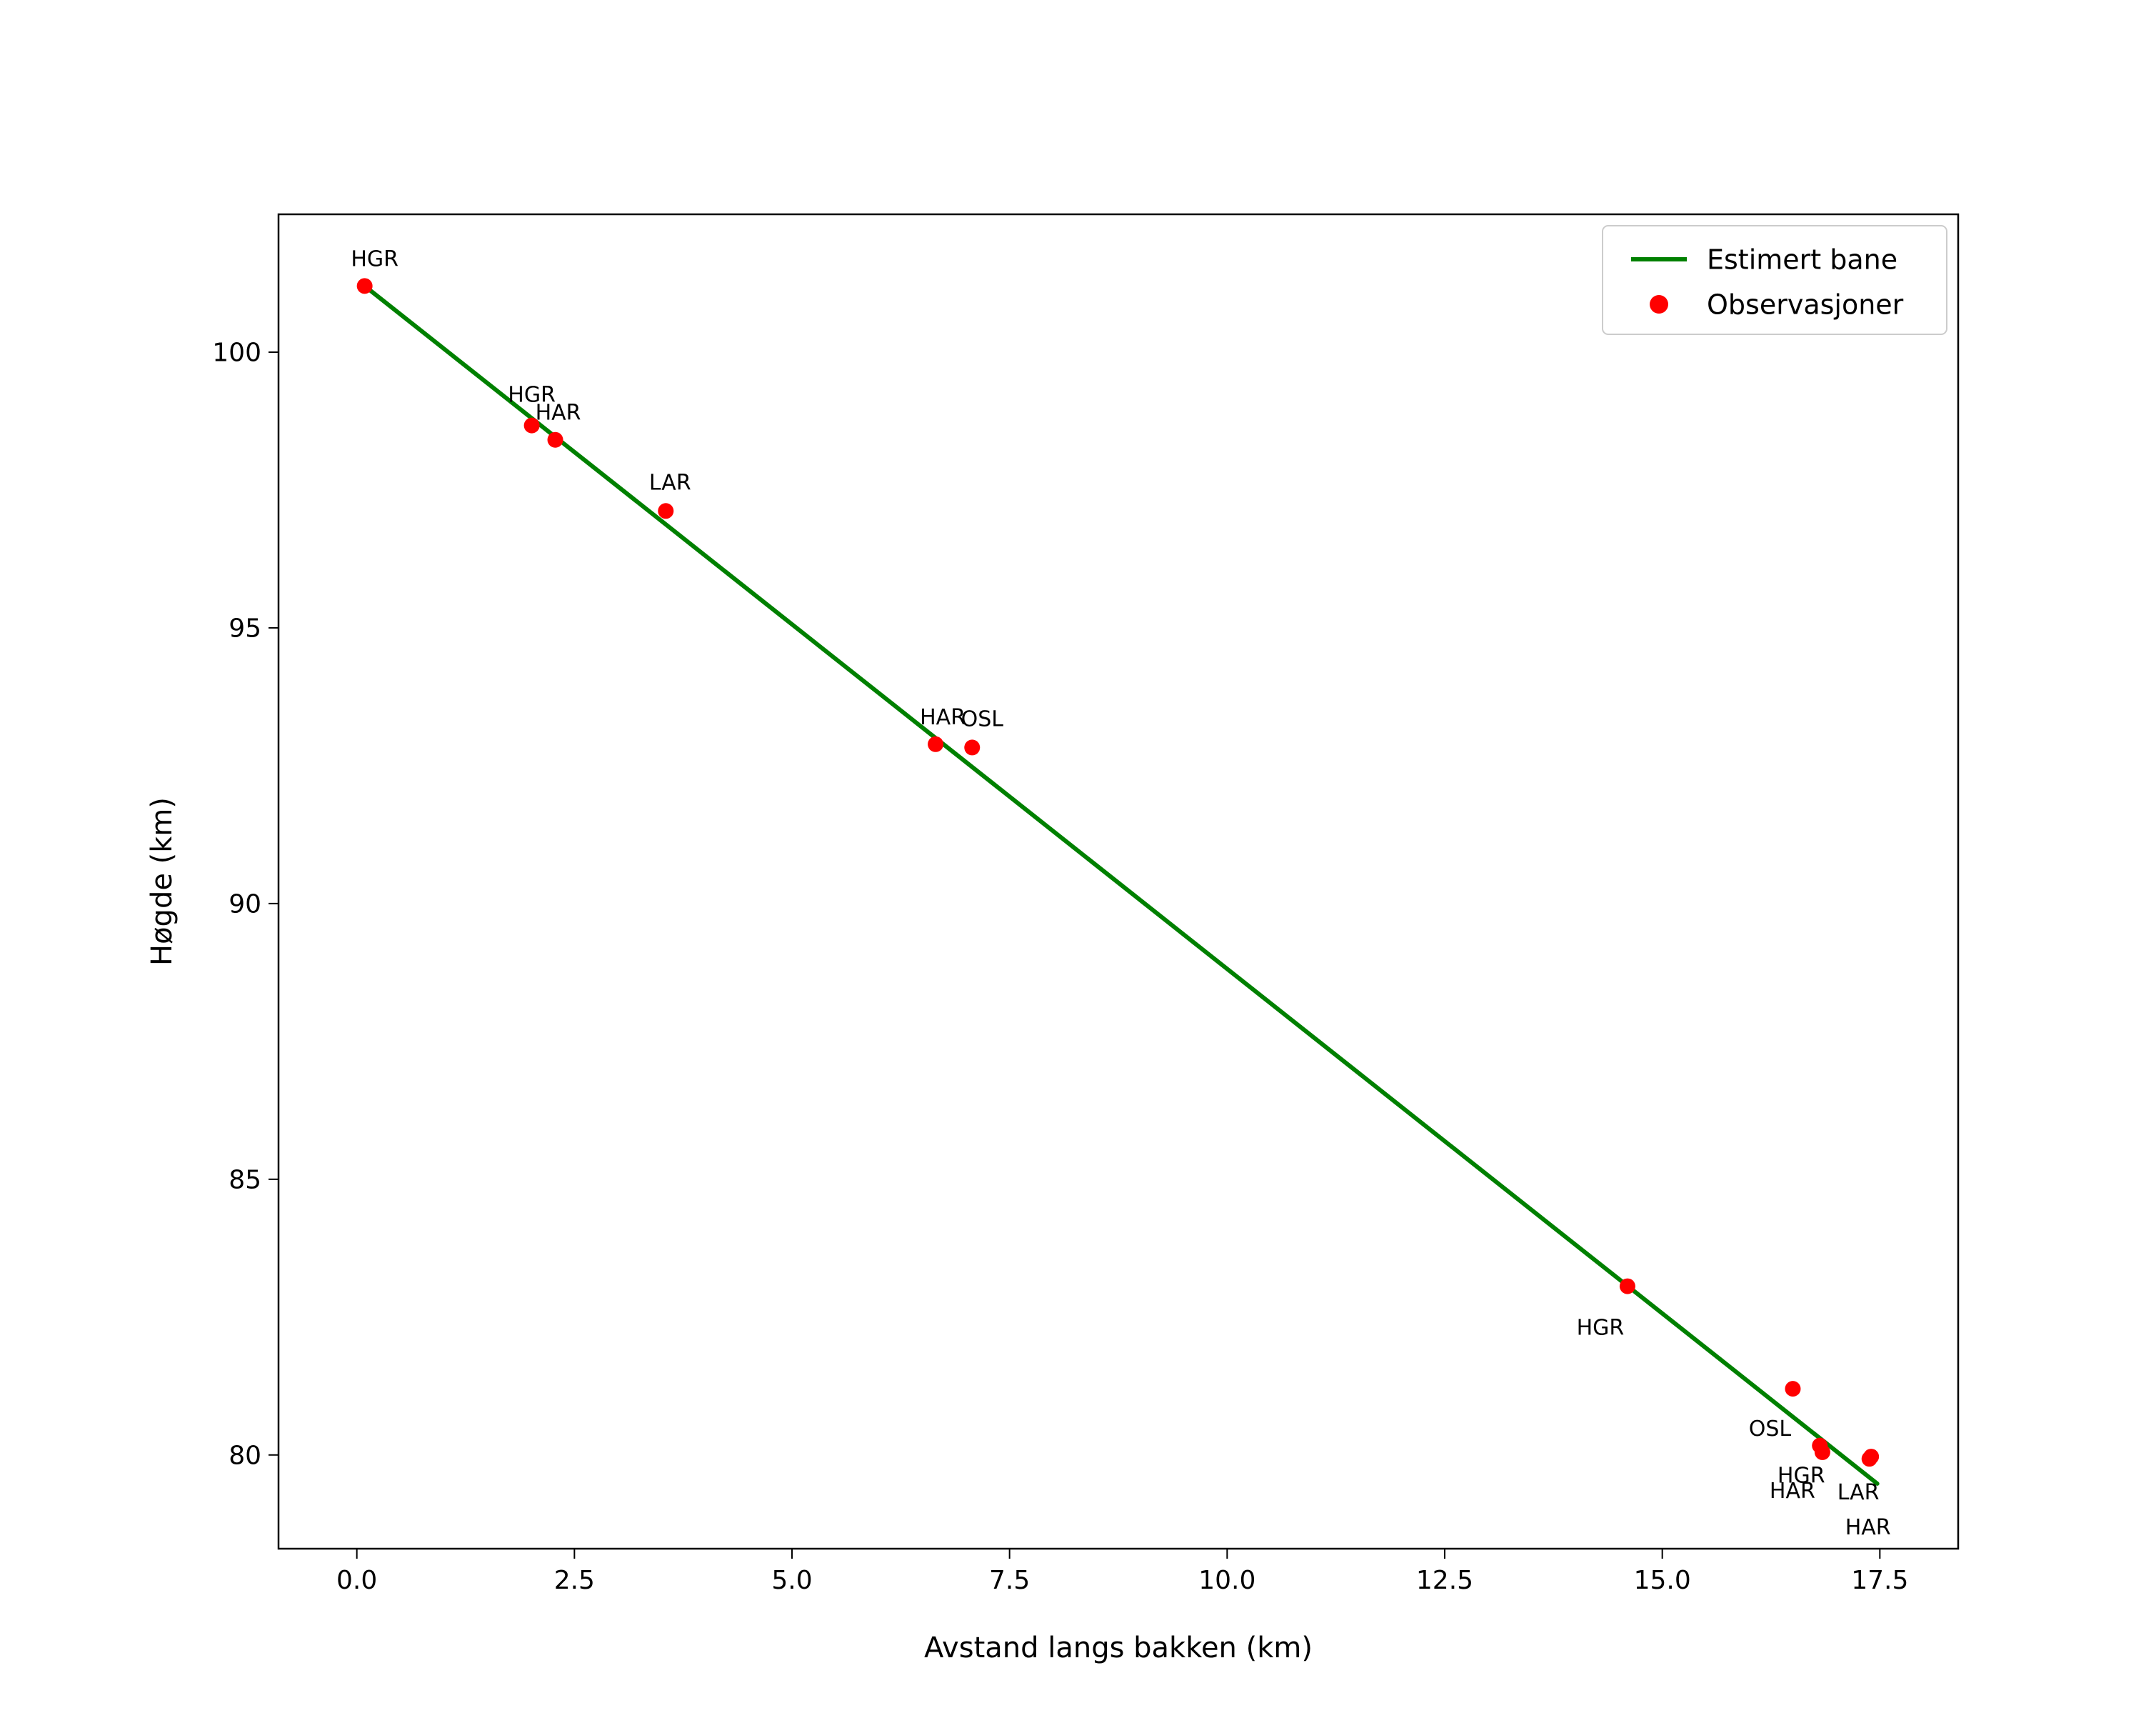 This screenshot has height=1728, width=2156. Describe the element at coordinates (792, 1580) in the screenshot. I see `x-tick-label: 5.0` at that location.